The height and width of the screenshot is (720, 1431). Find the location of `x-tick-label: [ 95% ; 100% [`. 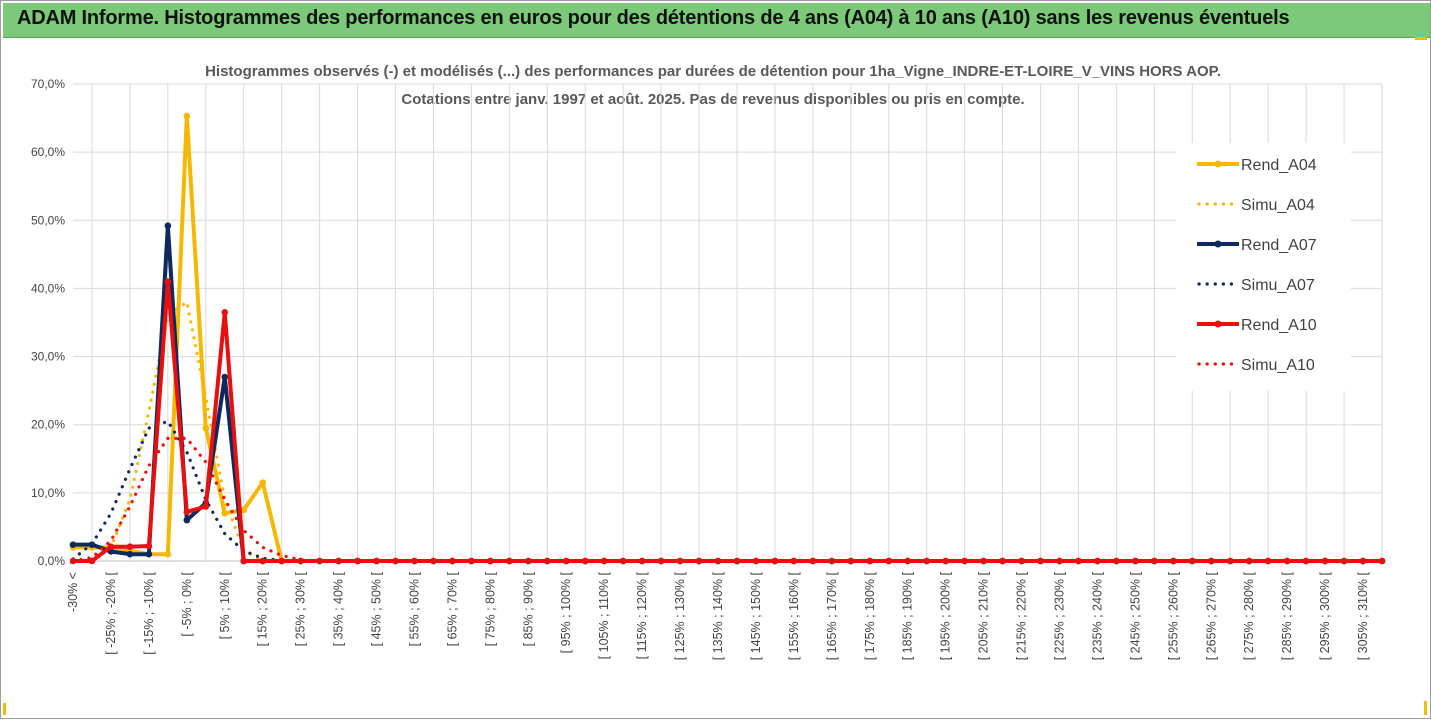

x-tick-label: [ 95% ; 100% [ is located at coordinates (566, 612).